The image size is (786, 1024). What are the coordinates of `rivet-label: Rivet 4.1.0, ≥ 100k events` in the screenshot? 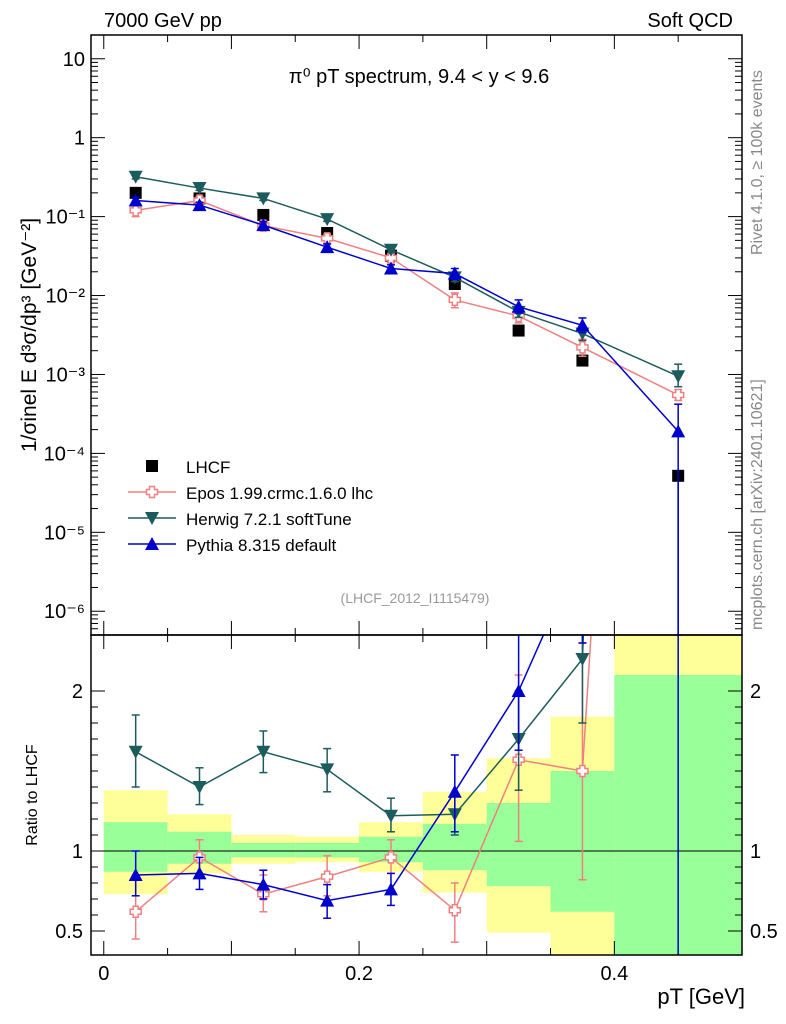 It's located at (757, 162).